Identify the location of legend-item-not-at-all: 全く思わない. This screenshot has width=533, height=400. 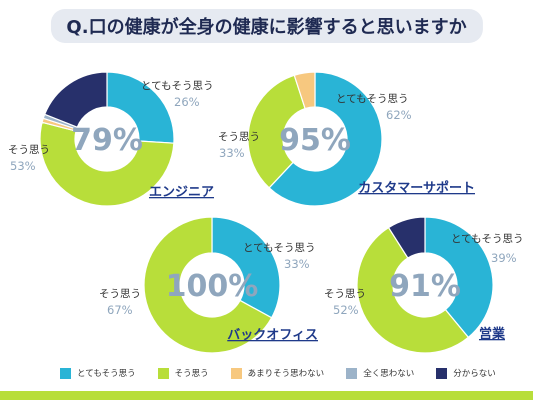
(380, 373).